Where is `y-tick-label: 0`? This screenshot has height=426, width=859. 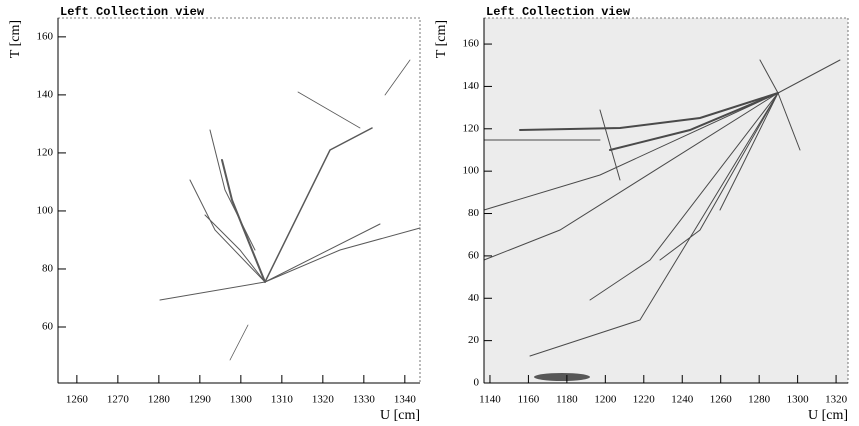 y-tick-label: 0 is located at coordinates (477, 383).